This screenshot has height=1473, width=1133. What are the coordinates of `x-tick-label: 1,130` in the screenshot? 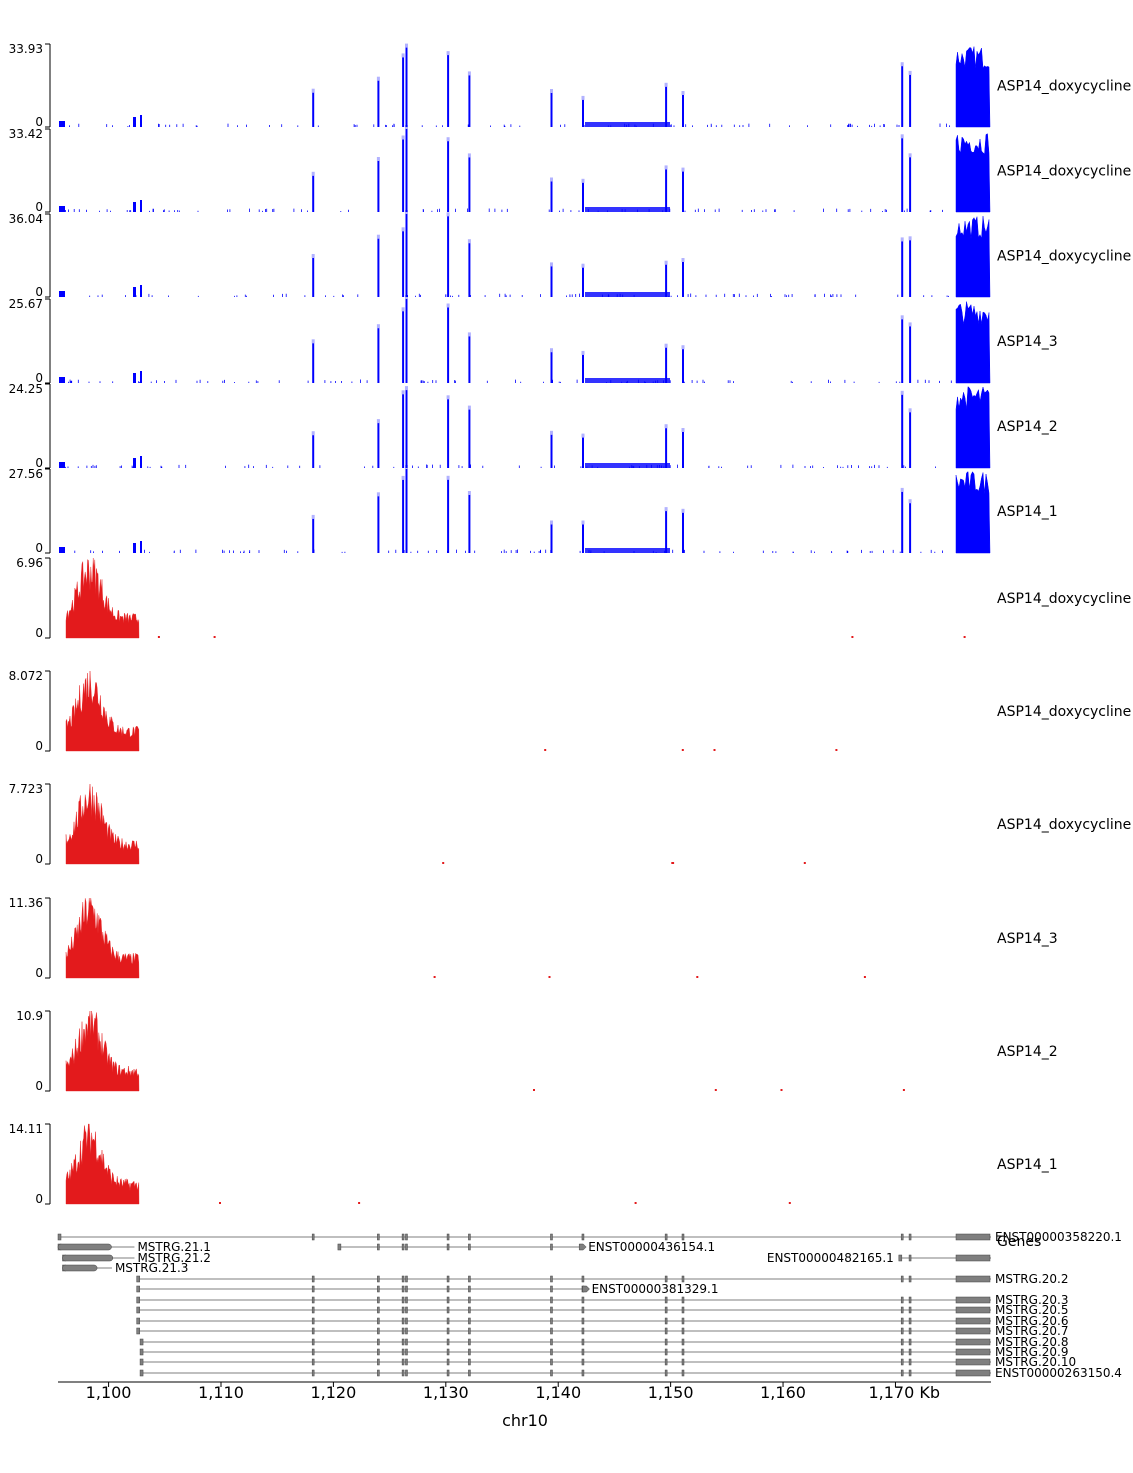 It's located at (446, 1392).